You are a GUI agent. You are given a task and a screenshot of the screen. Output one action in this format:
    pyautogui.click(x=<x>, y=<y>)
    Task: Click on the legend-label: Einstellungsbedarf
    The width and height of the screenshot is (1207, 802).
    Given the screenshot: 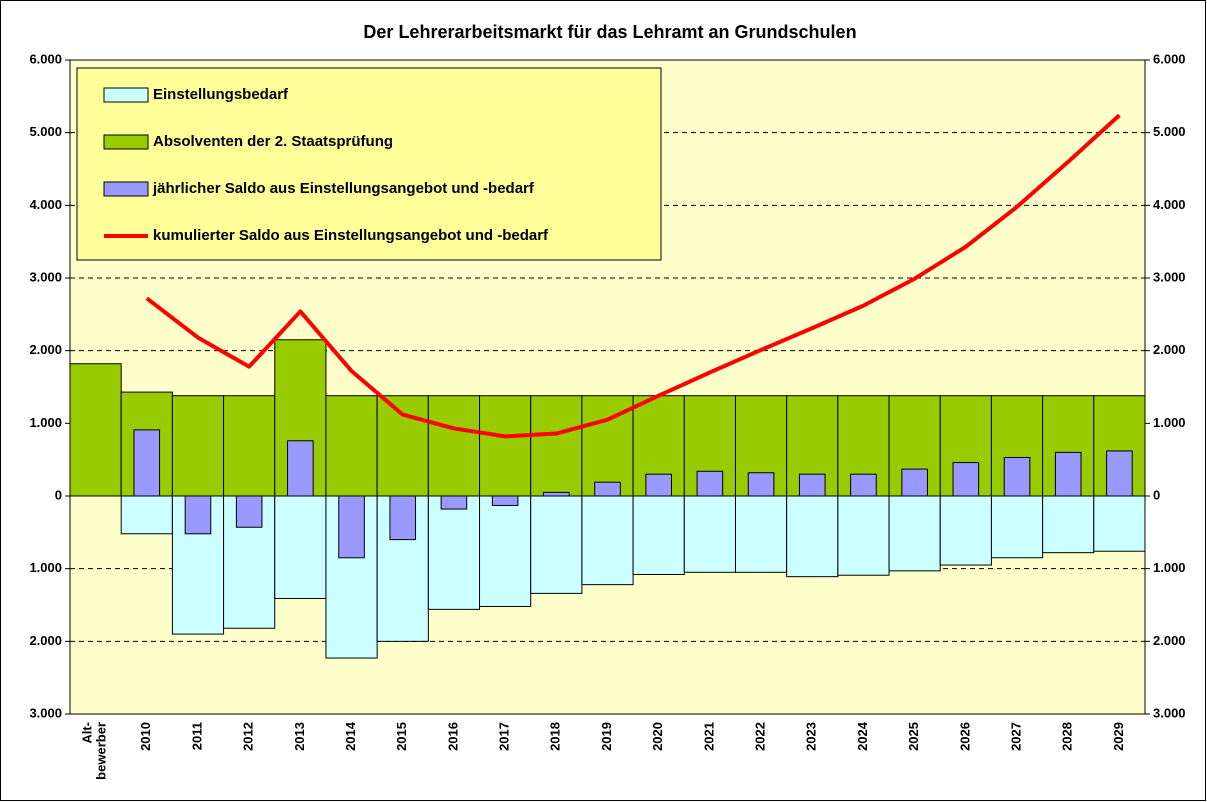 What is the action you would take?
    pyautogui.click(x=221, y=94)
    